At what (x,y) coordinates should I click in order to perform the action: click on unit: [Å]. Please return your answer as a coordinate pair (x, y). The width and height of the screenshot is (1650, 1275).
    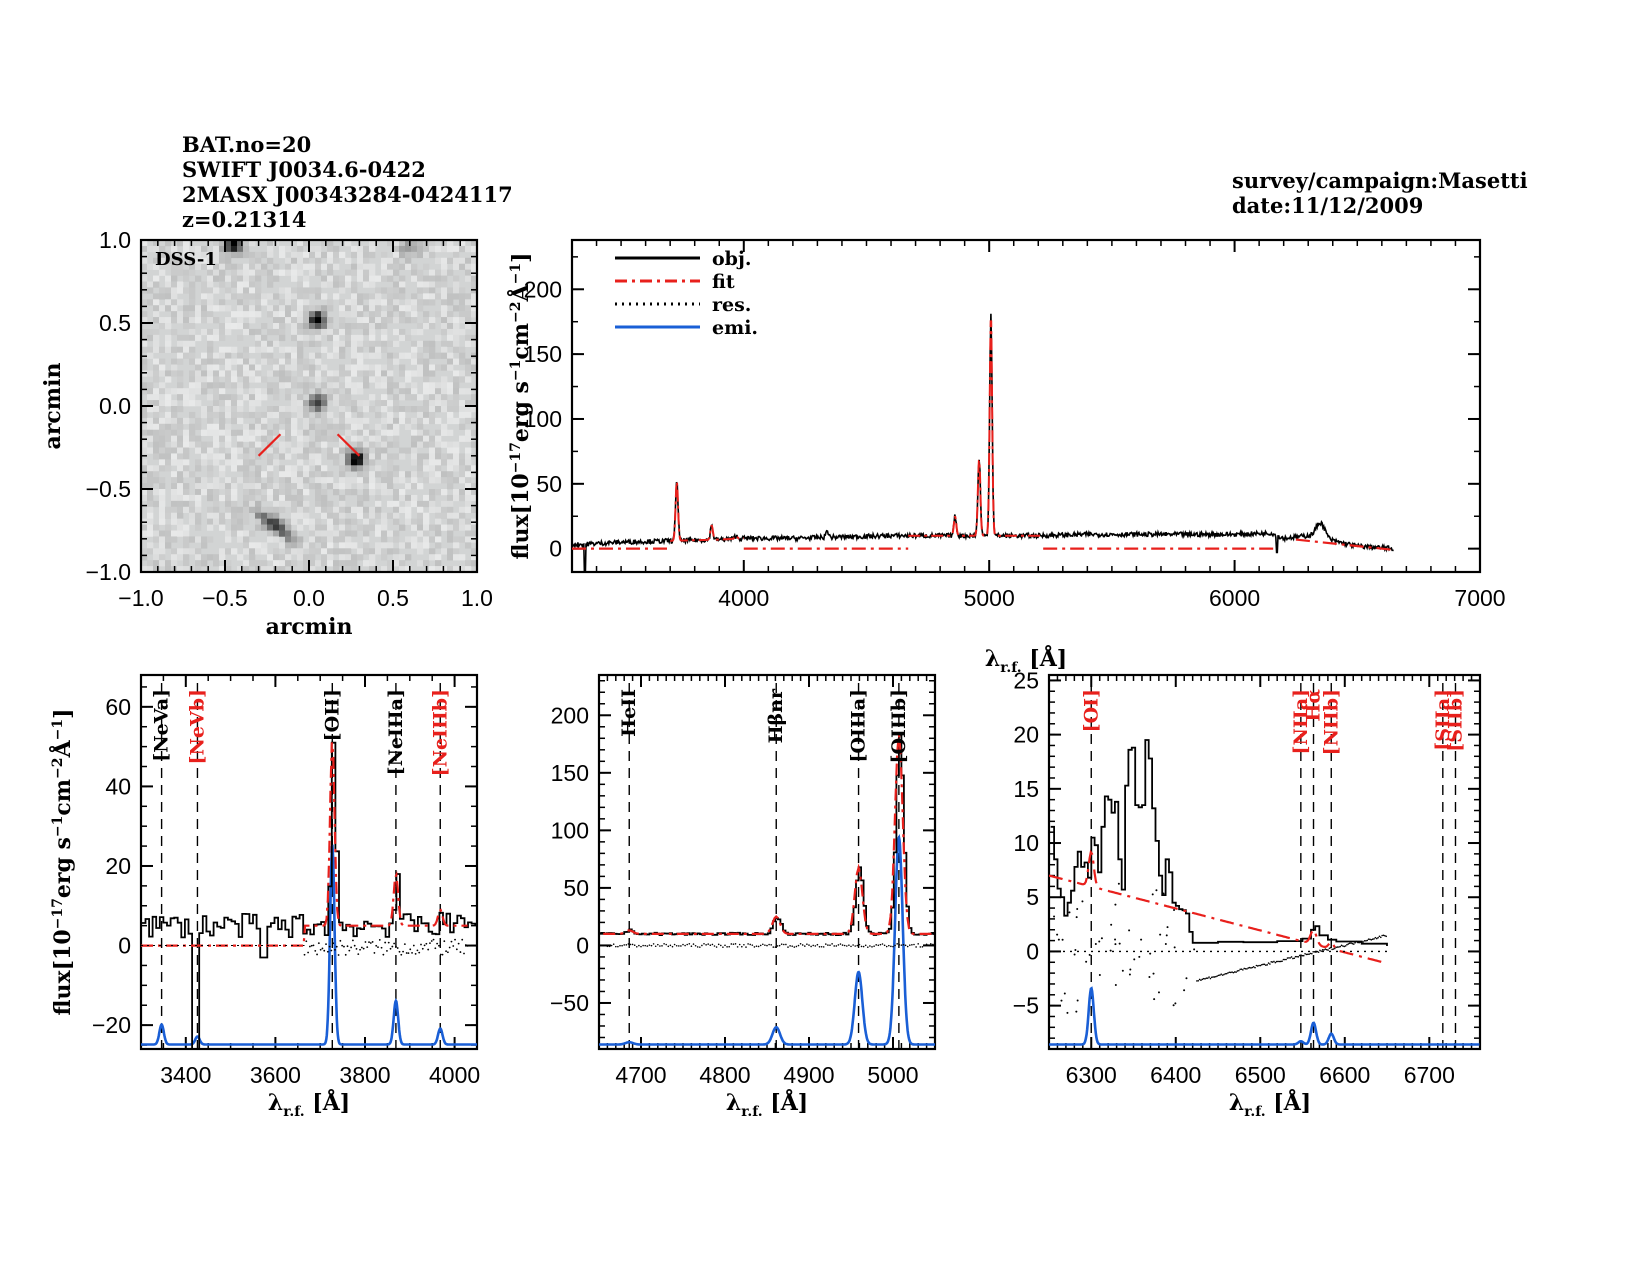
    Looking at the image, I should click on (1045, 658).